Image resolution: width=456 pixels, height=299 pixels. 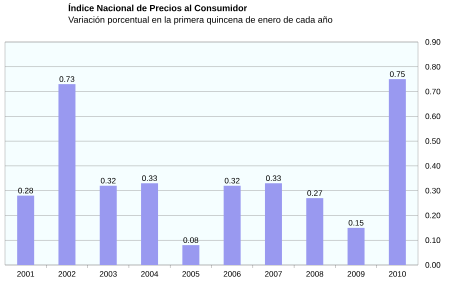 I want to click on chart-subtitle: Variación porcentual en la primera quincena de enero de cada año, so click(x=200, y=20).